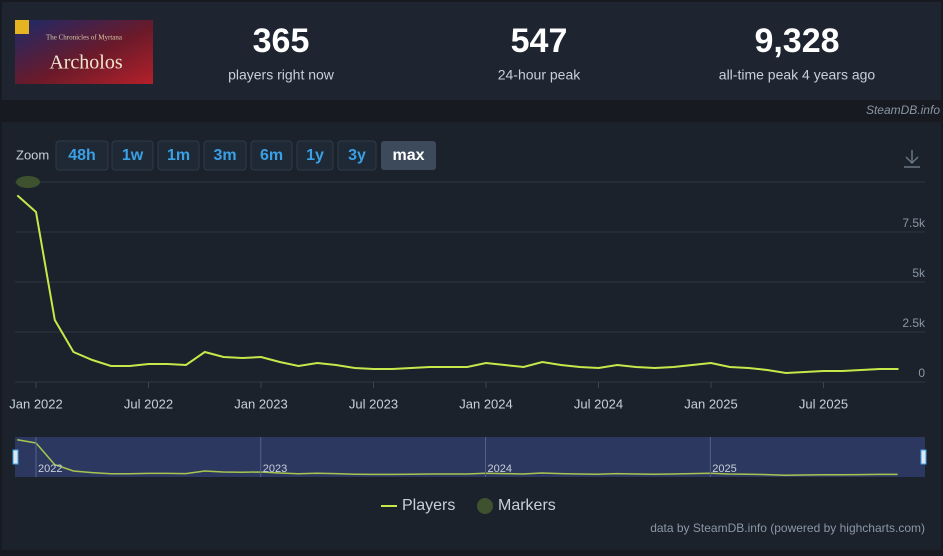 This screenshot has width=943, height=556. I want to click on logo-subtitle: The Chronicles of Myrtana, so click(84, 38).